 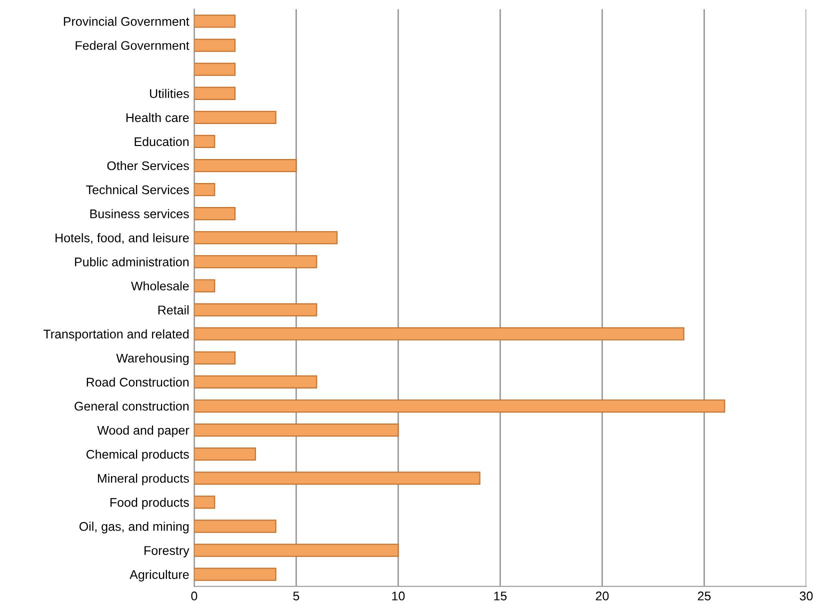 What do you see at coordinates (134, 528) in the screenshot?
I see `y-tick-label: Oil, gas, and mining` at bounding box center [134, 528].